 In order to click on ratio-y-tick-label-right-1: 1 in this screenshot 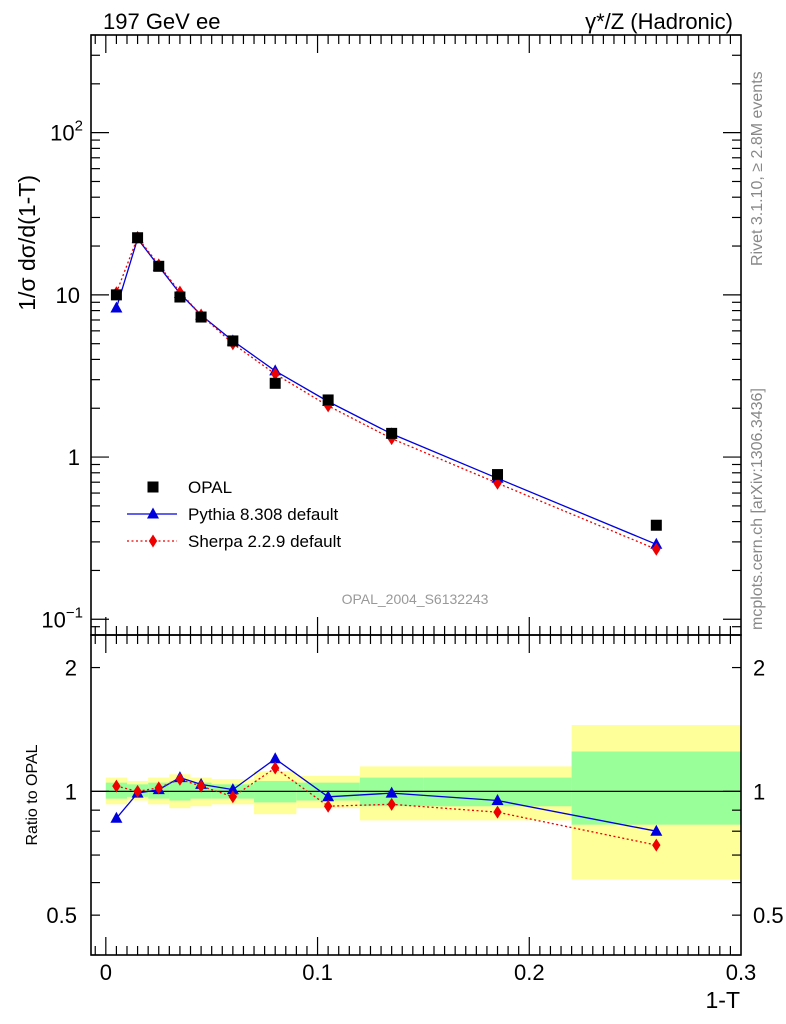, I will do `click(759, 791)`.